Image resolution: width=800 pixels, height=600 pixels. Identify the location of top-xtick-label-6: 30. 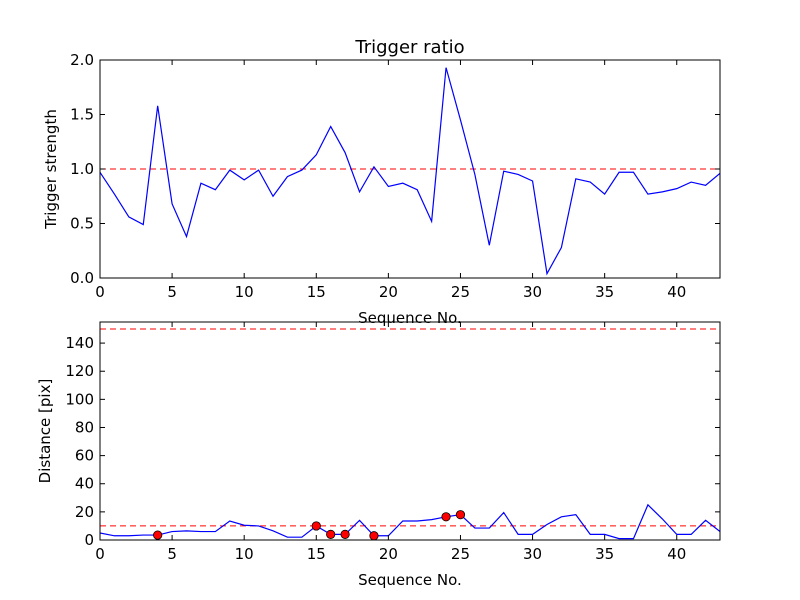
(532, 292).